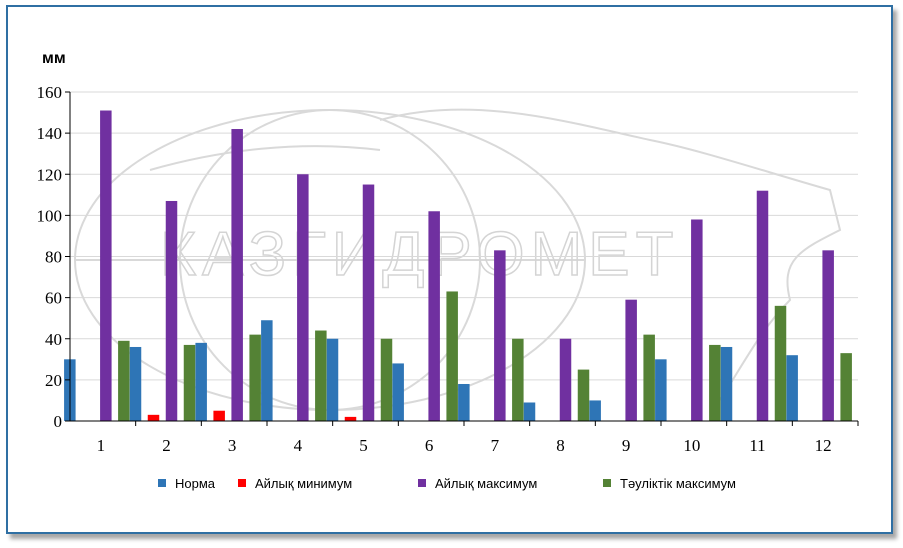 The height and width of the screenshot is (548, 903). I want to click on legend-label: Айлық минимум, so click(303, 483).